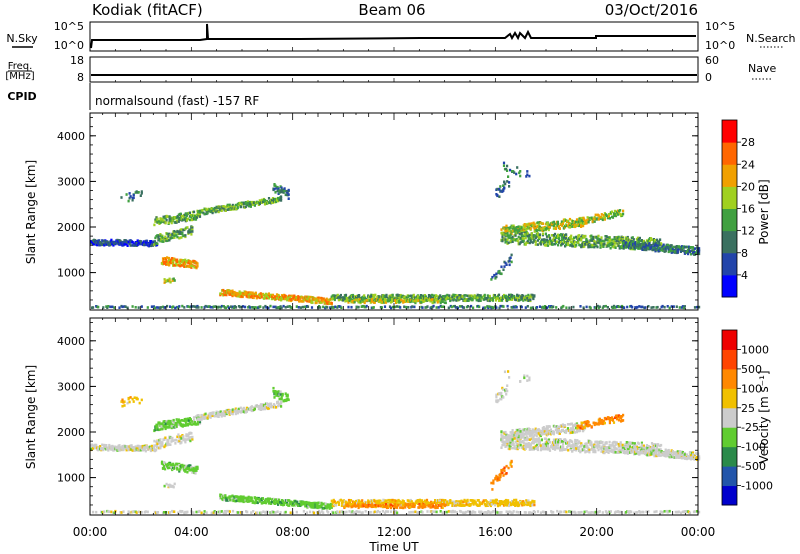 This screenshot has height=554, width=800. What do you see at coordinates (21, 96) in the screenshot?
I see `cpid-label: CPID` at bounding box center [21, 96].